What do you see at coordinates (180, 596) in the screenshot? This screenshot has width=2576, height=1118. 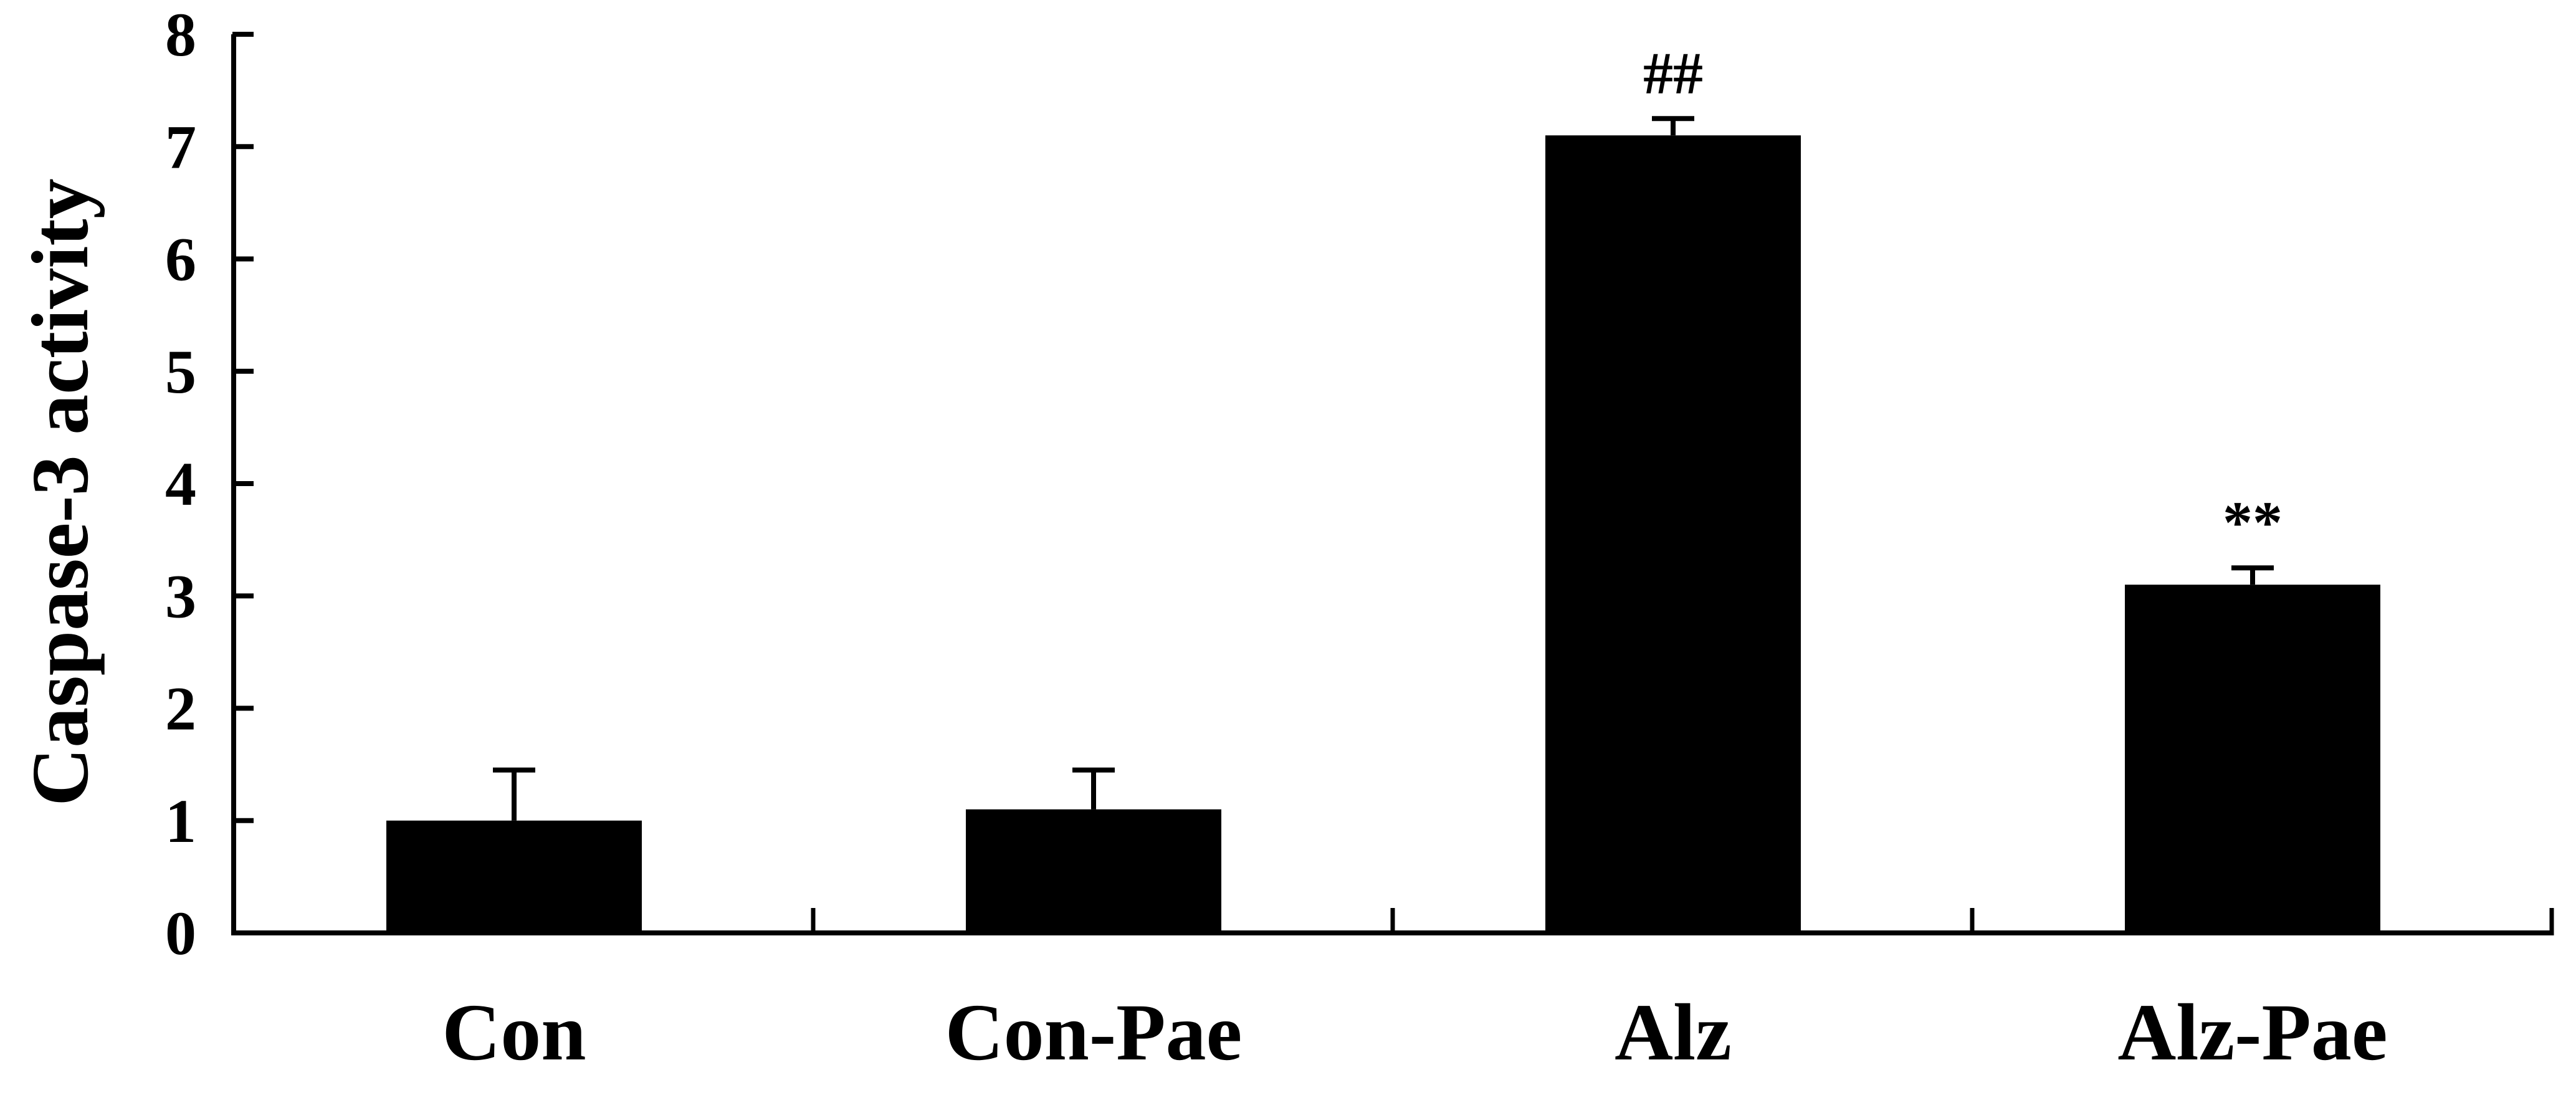 I see `y-tick-label: 3` at bounding box center [180, 596].